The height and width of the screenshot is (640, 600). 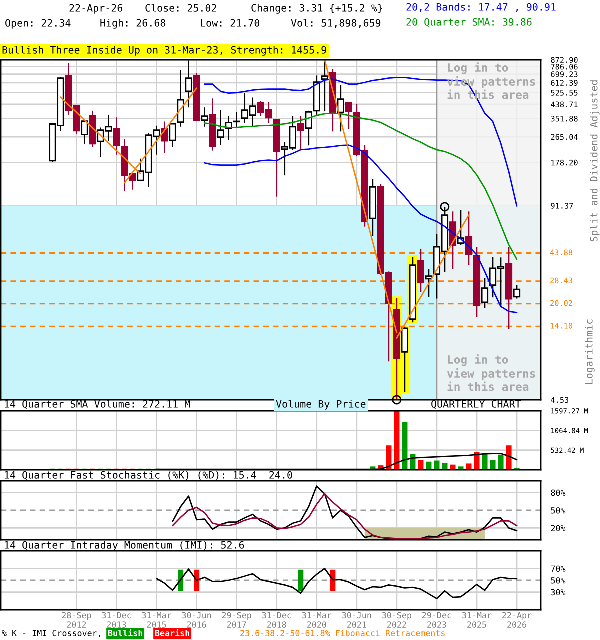 What do you see at coordinates (491, 373) in the screenshot?
I see `annotation: Log in to view patterns in this area` at bounding box center [491, 373].